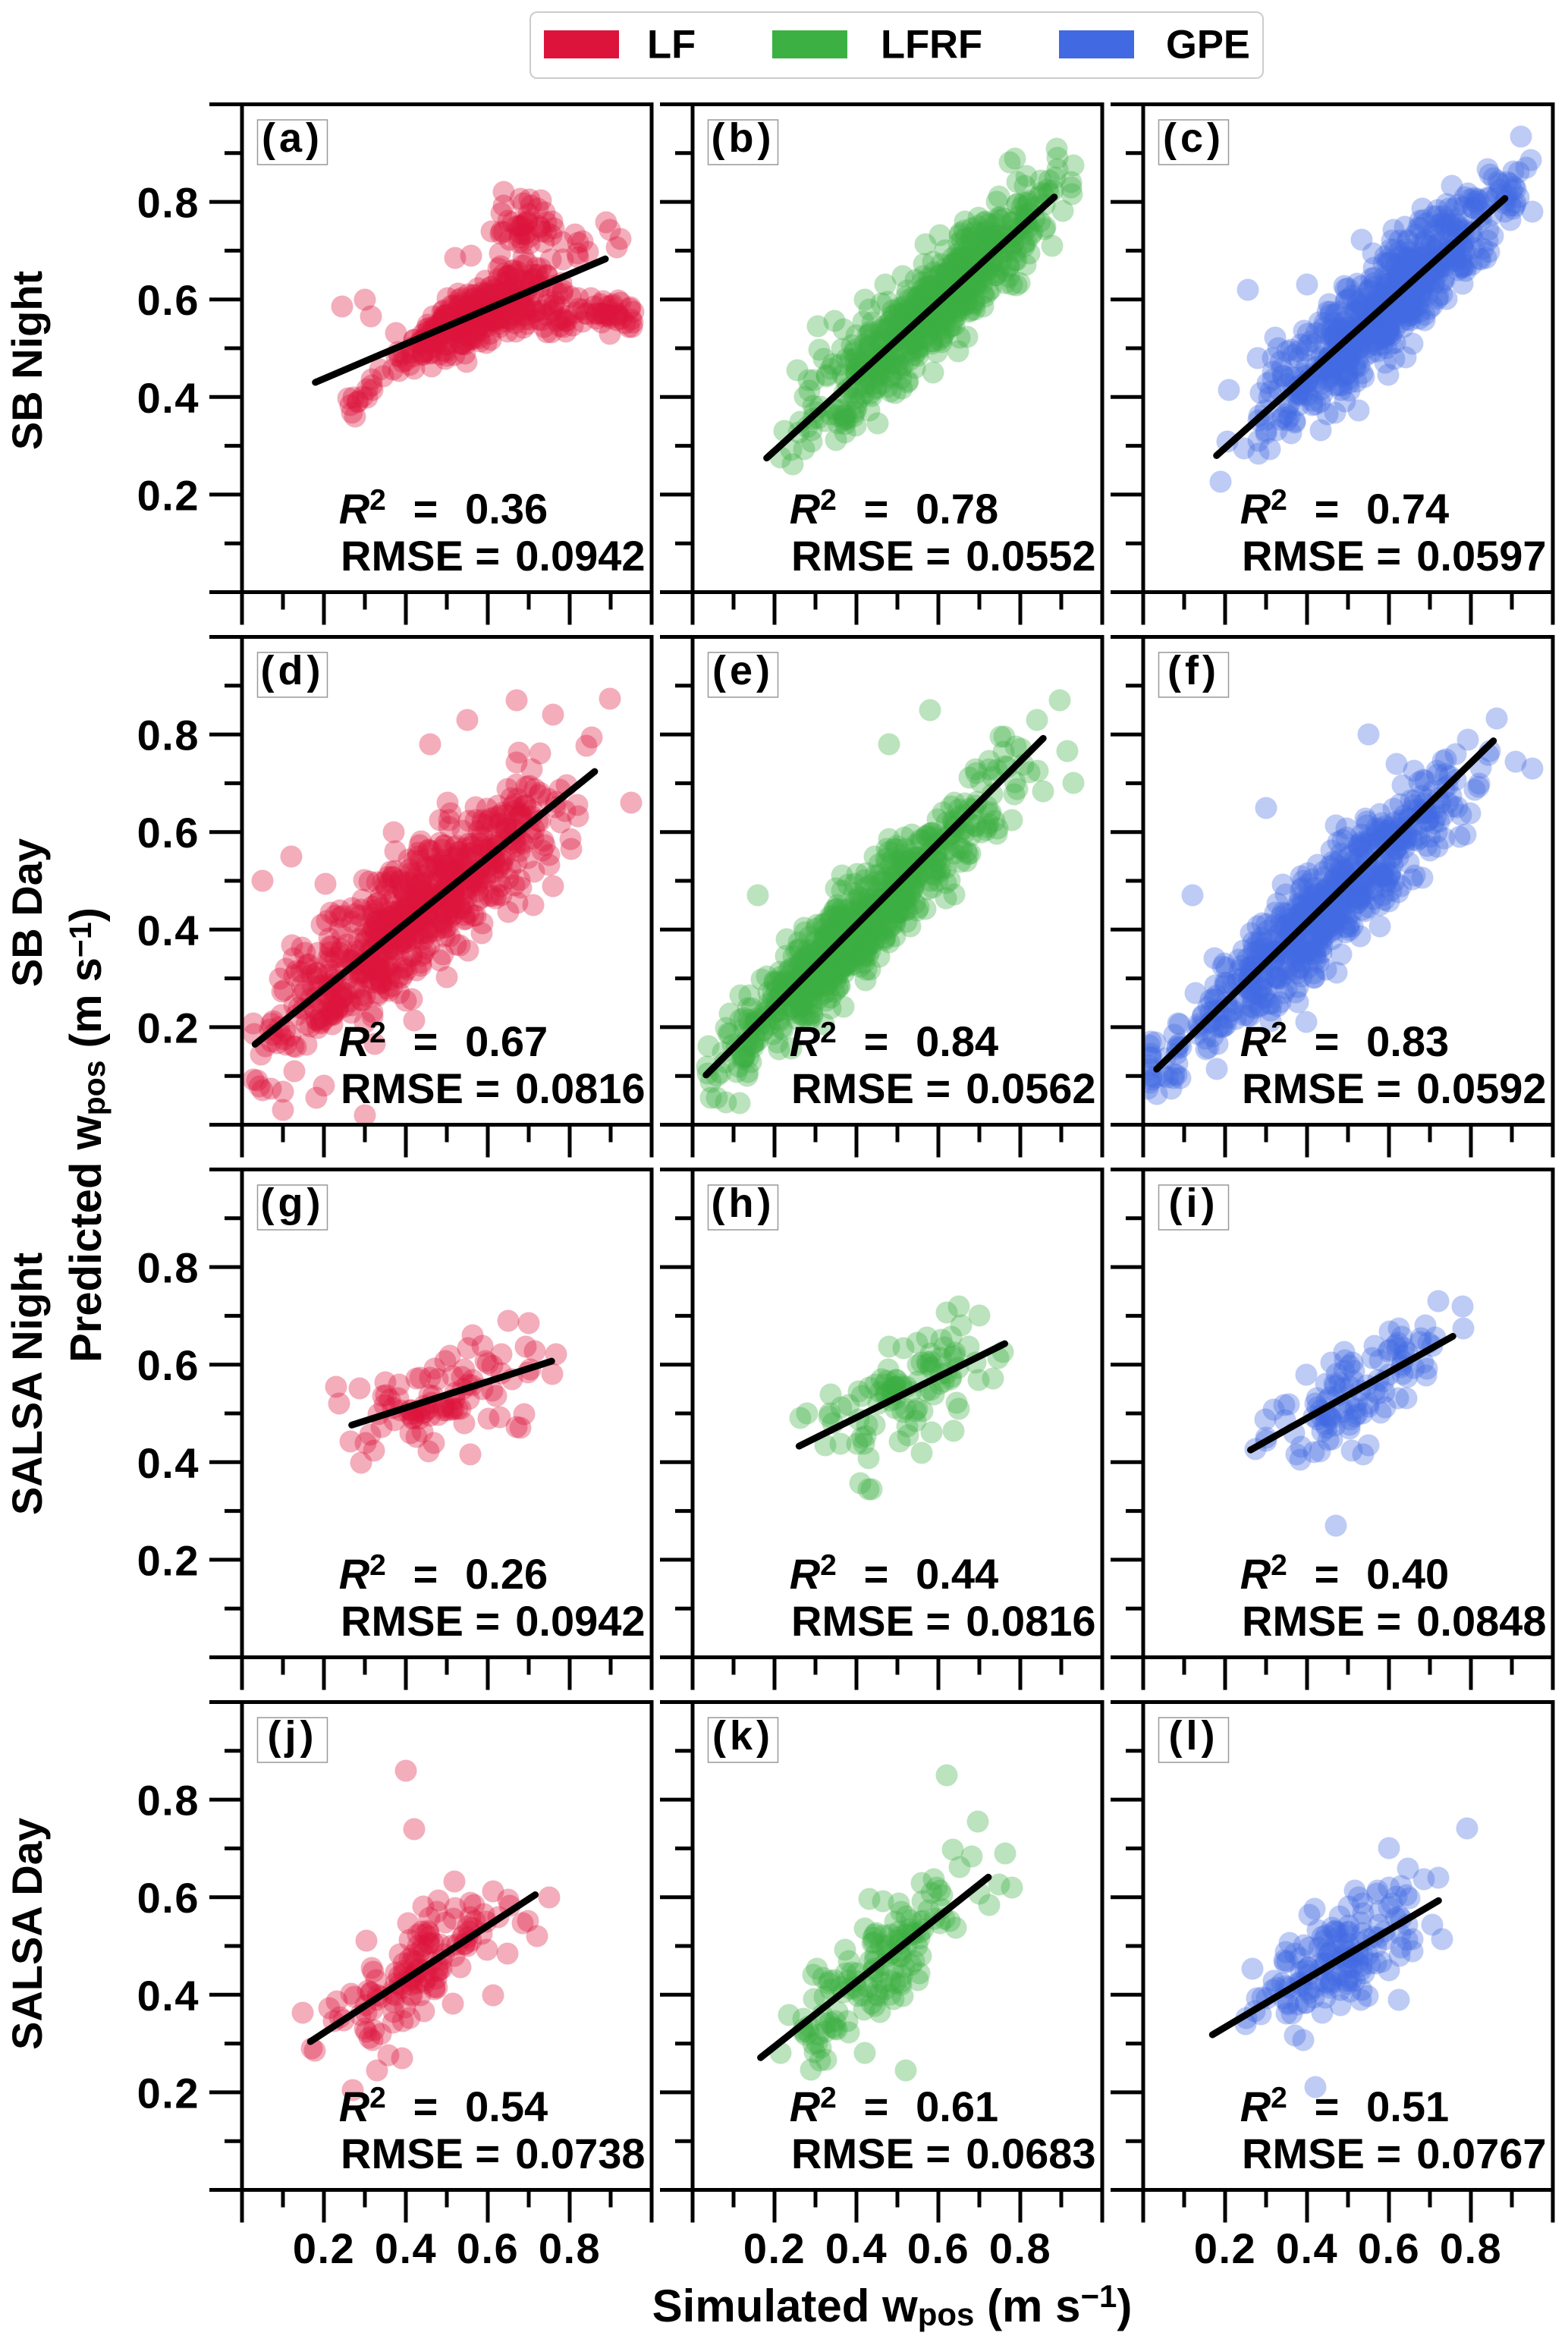 The image size is (1568, 2342). Describe the element at coordinates (1194, 138) in the screenshot. I see `svg-text: (c)` at that location.